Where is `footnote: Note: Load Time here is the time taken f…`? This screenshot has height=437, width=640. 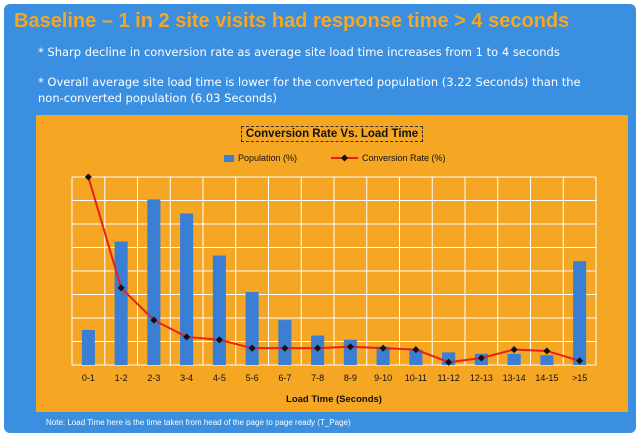
footnote: Note: Load Time here is the time taken f… is located at coordinates (198, 422).